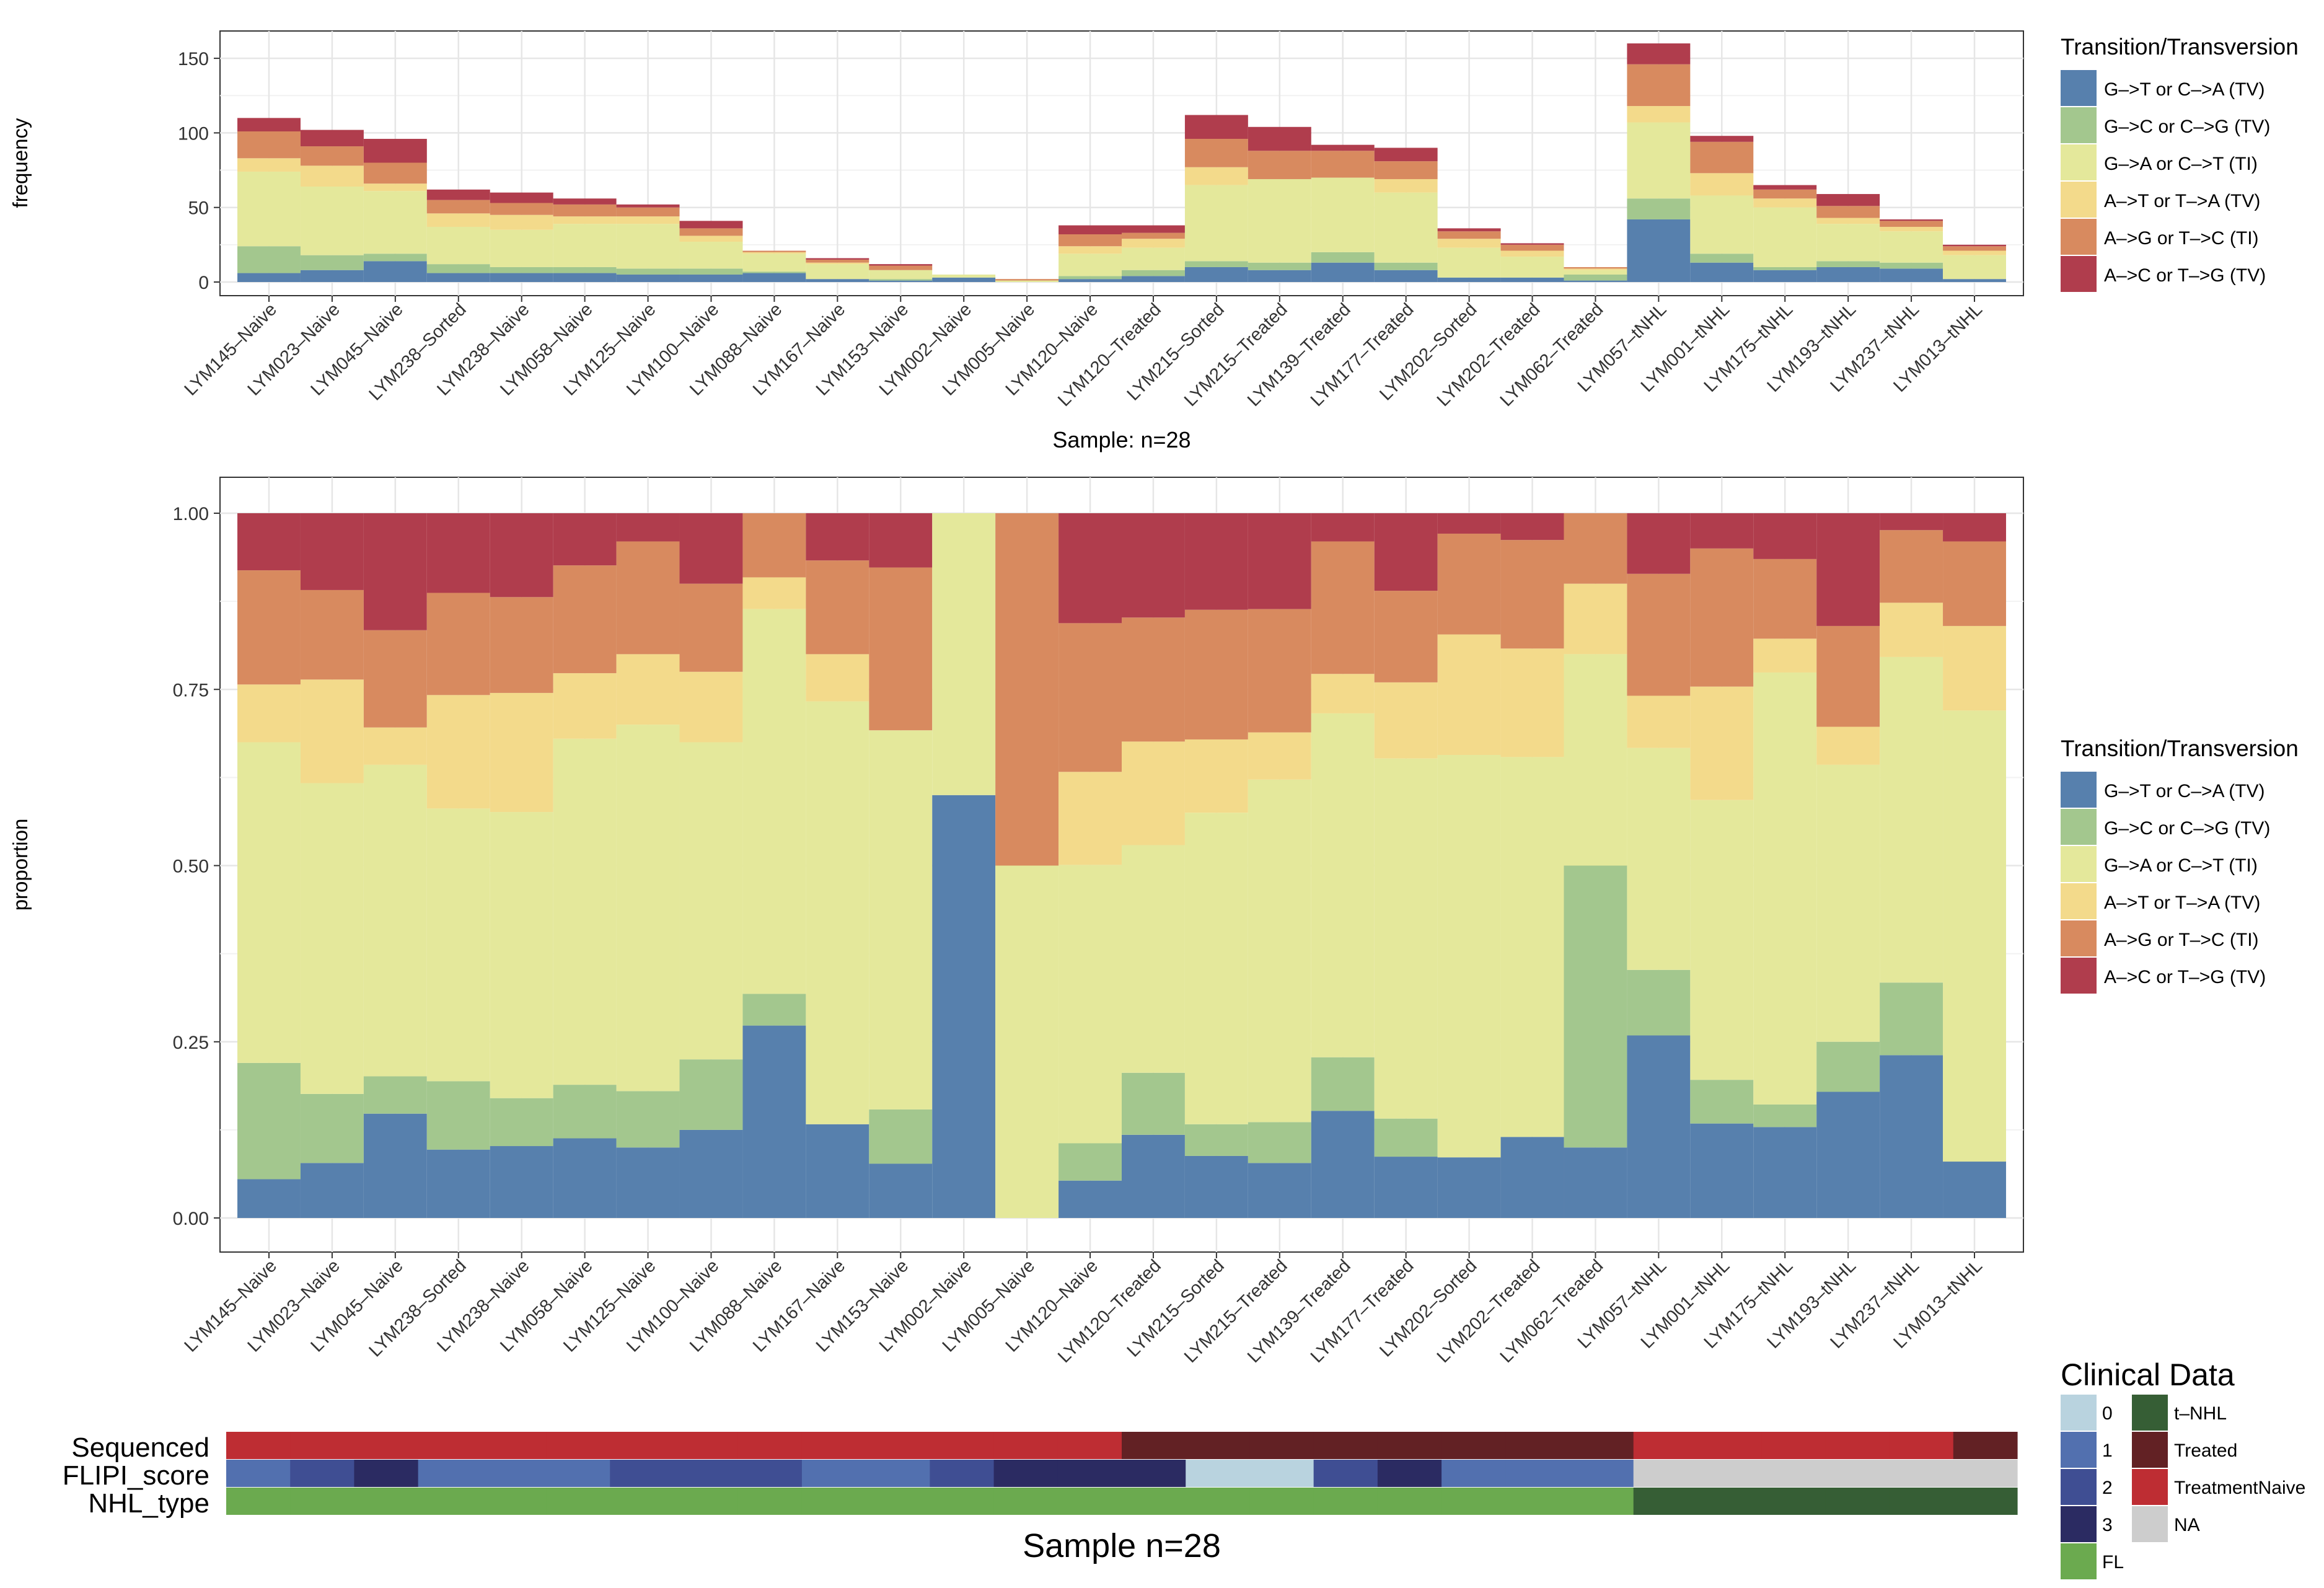  What do you see at coordinates (2180, 748) in the screenshot?
I see `legend-title: Transition/Transversion` at bounding box center [2180, 748].